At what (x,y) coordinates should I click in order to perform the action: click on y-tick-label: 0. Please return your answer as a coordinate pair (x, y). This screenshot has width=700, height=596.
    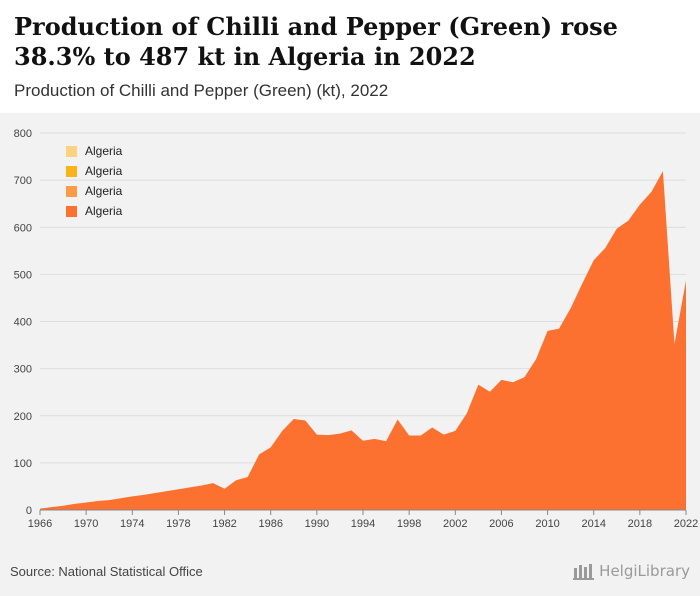
    Looking at the image, I should click on (29, 511).